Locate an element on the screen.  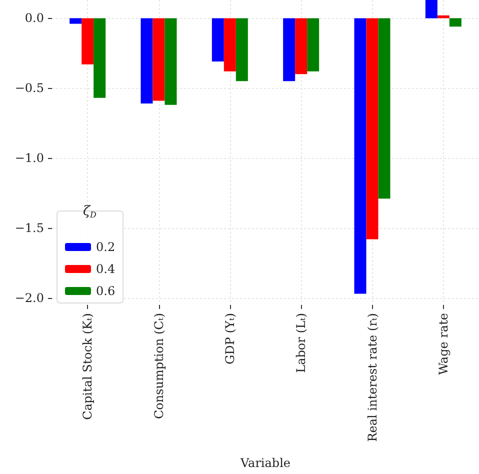
y-tick-label: −1.5 is located at coordinates (29, 228).